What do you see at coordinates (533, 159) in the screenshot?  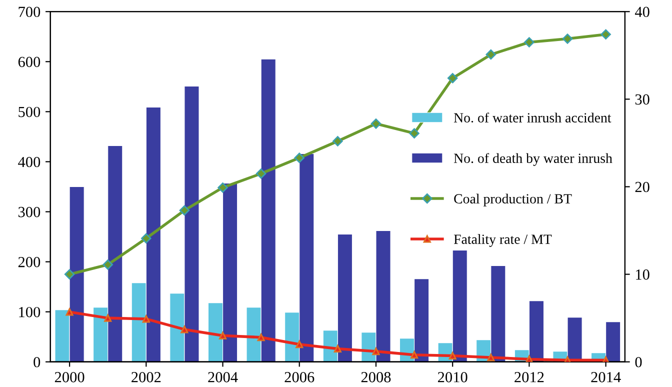 I see `legend-label: No. of death by water inrush` at bounding box center [533, 159].